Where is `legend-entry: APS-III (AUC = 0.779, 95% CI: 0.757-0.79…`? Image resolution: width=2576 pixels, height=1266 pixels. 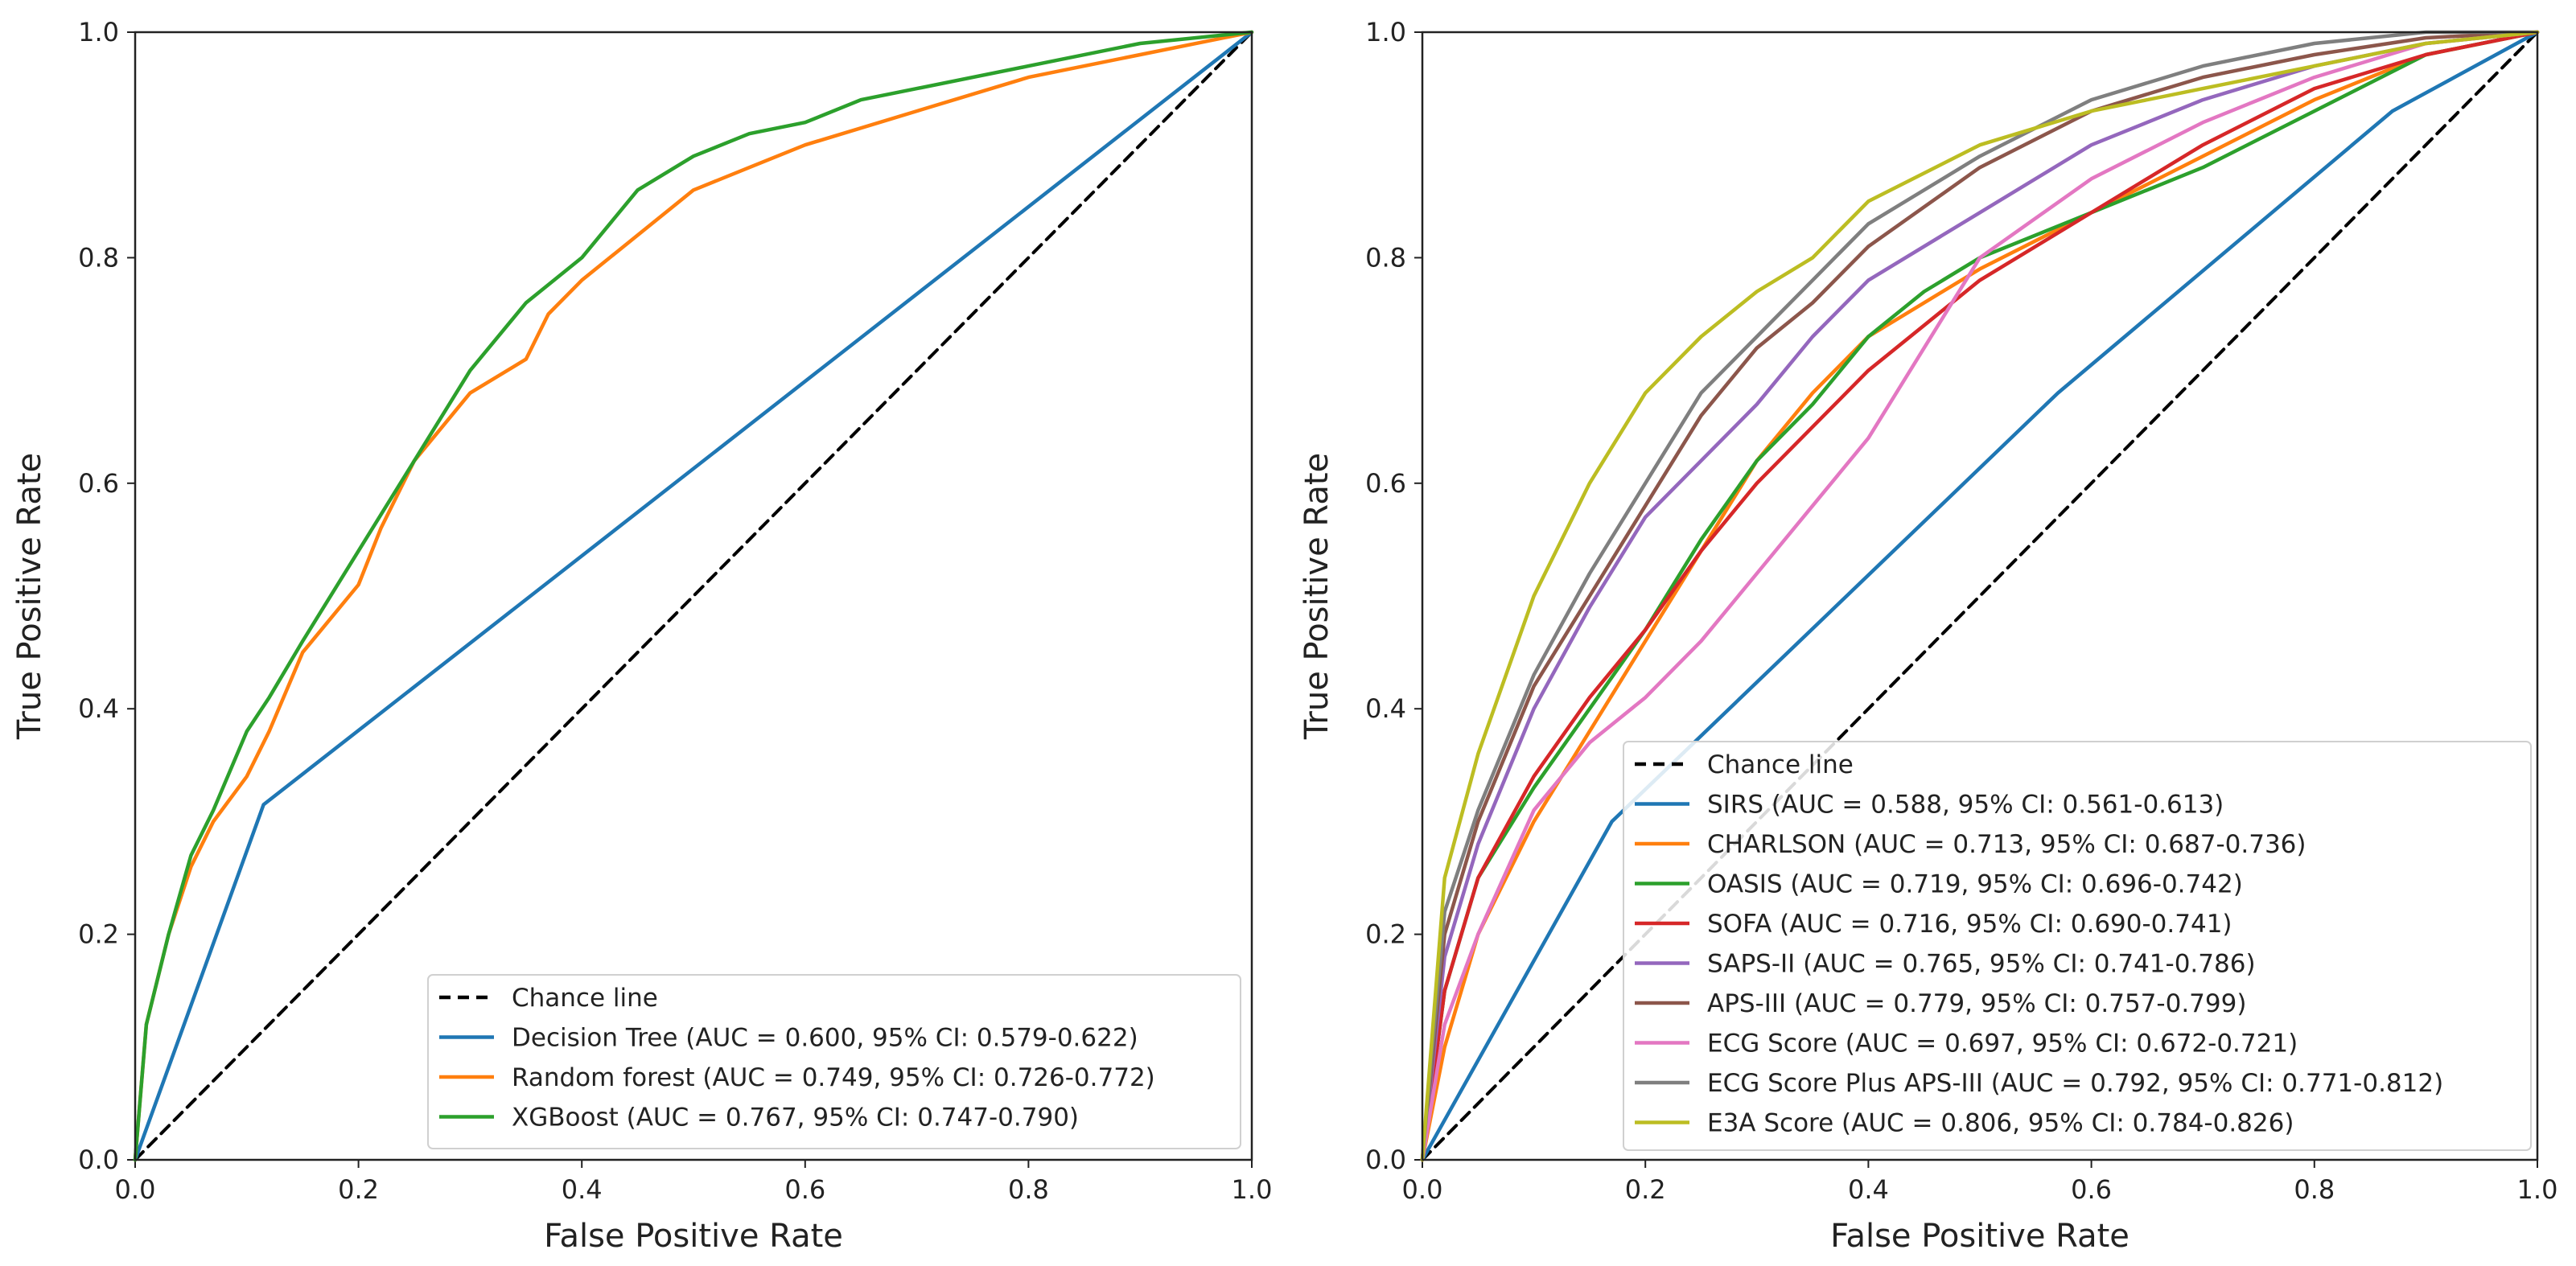
legend-entry: APS-III (AUC = 0.779, 95% CI: 0.757-0.79… is located at coordinates (1976, 1004).